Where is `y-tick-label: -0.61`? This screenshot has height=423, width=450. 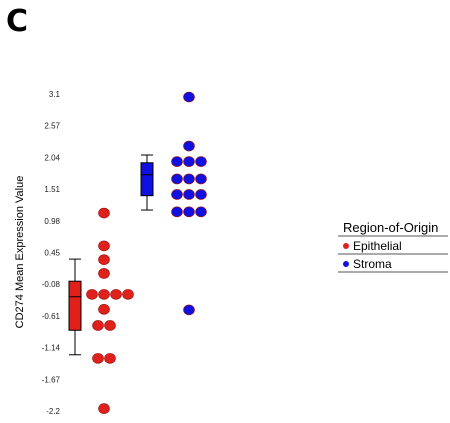 y-tick-label: -0.61 is located at coordinates (51, 316).